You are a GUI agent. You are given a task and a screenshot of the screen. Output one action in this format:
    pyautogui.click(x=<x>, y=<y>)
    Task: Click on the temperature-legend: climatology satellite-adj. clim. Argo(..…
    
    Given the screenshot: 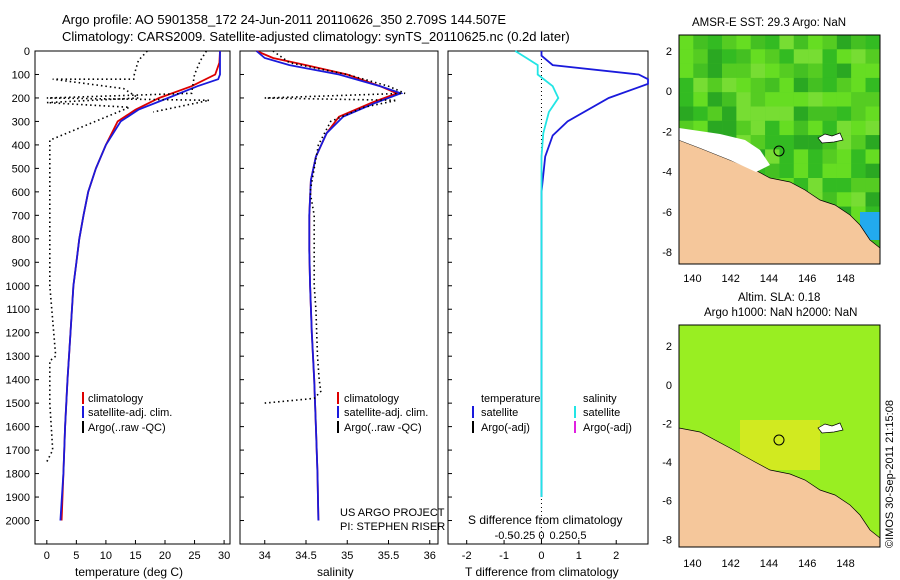 What is the action you would take?
    pyautogui.click(x=127, y=413)
    